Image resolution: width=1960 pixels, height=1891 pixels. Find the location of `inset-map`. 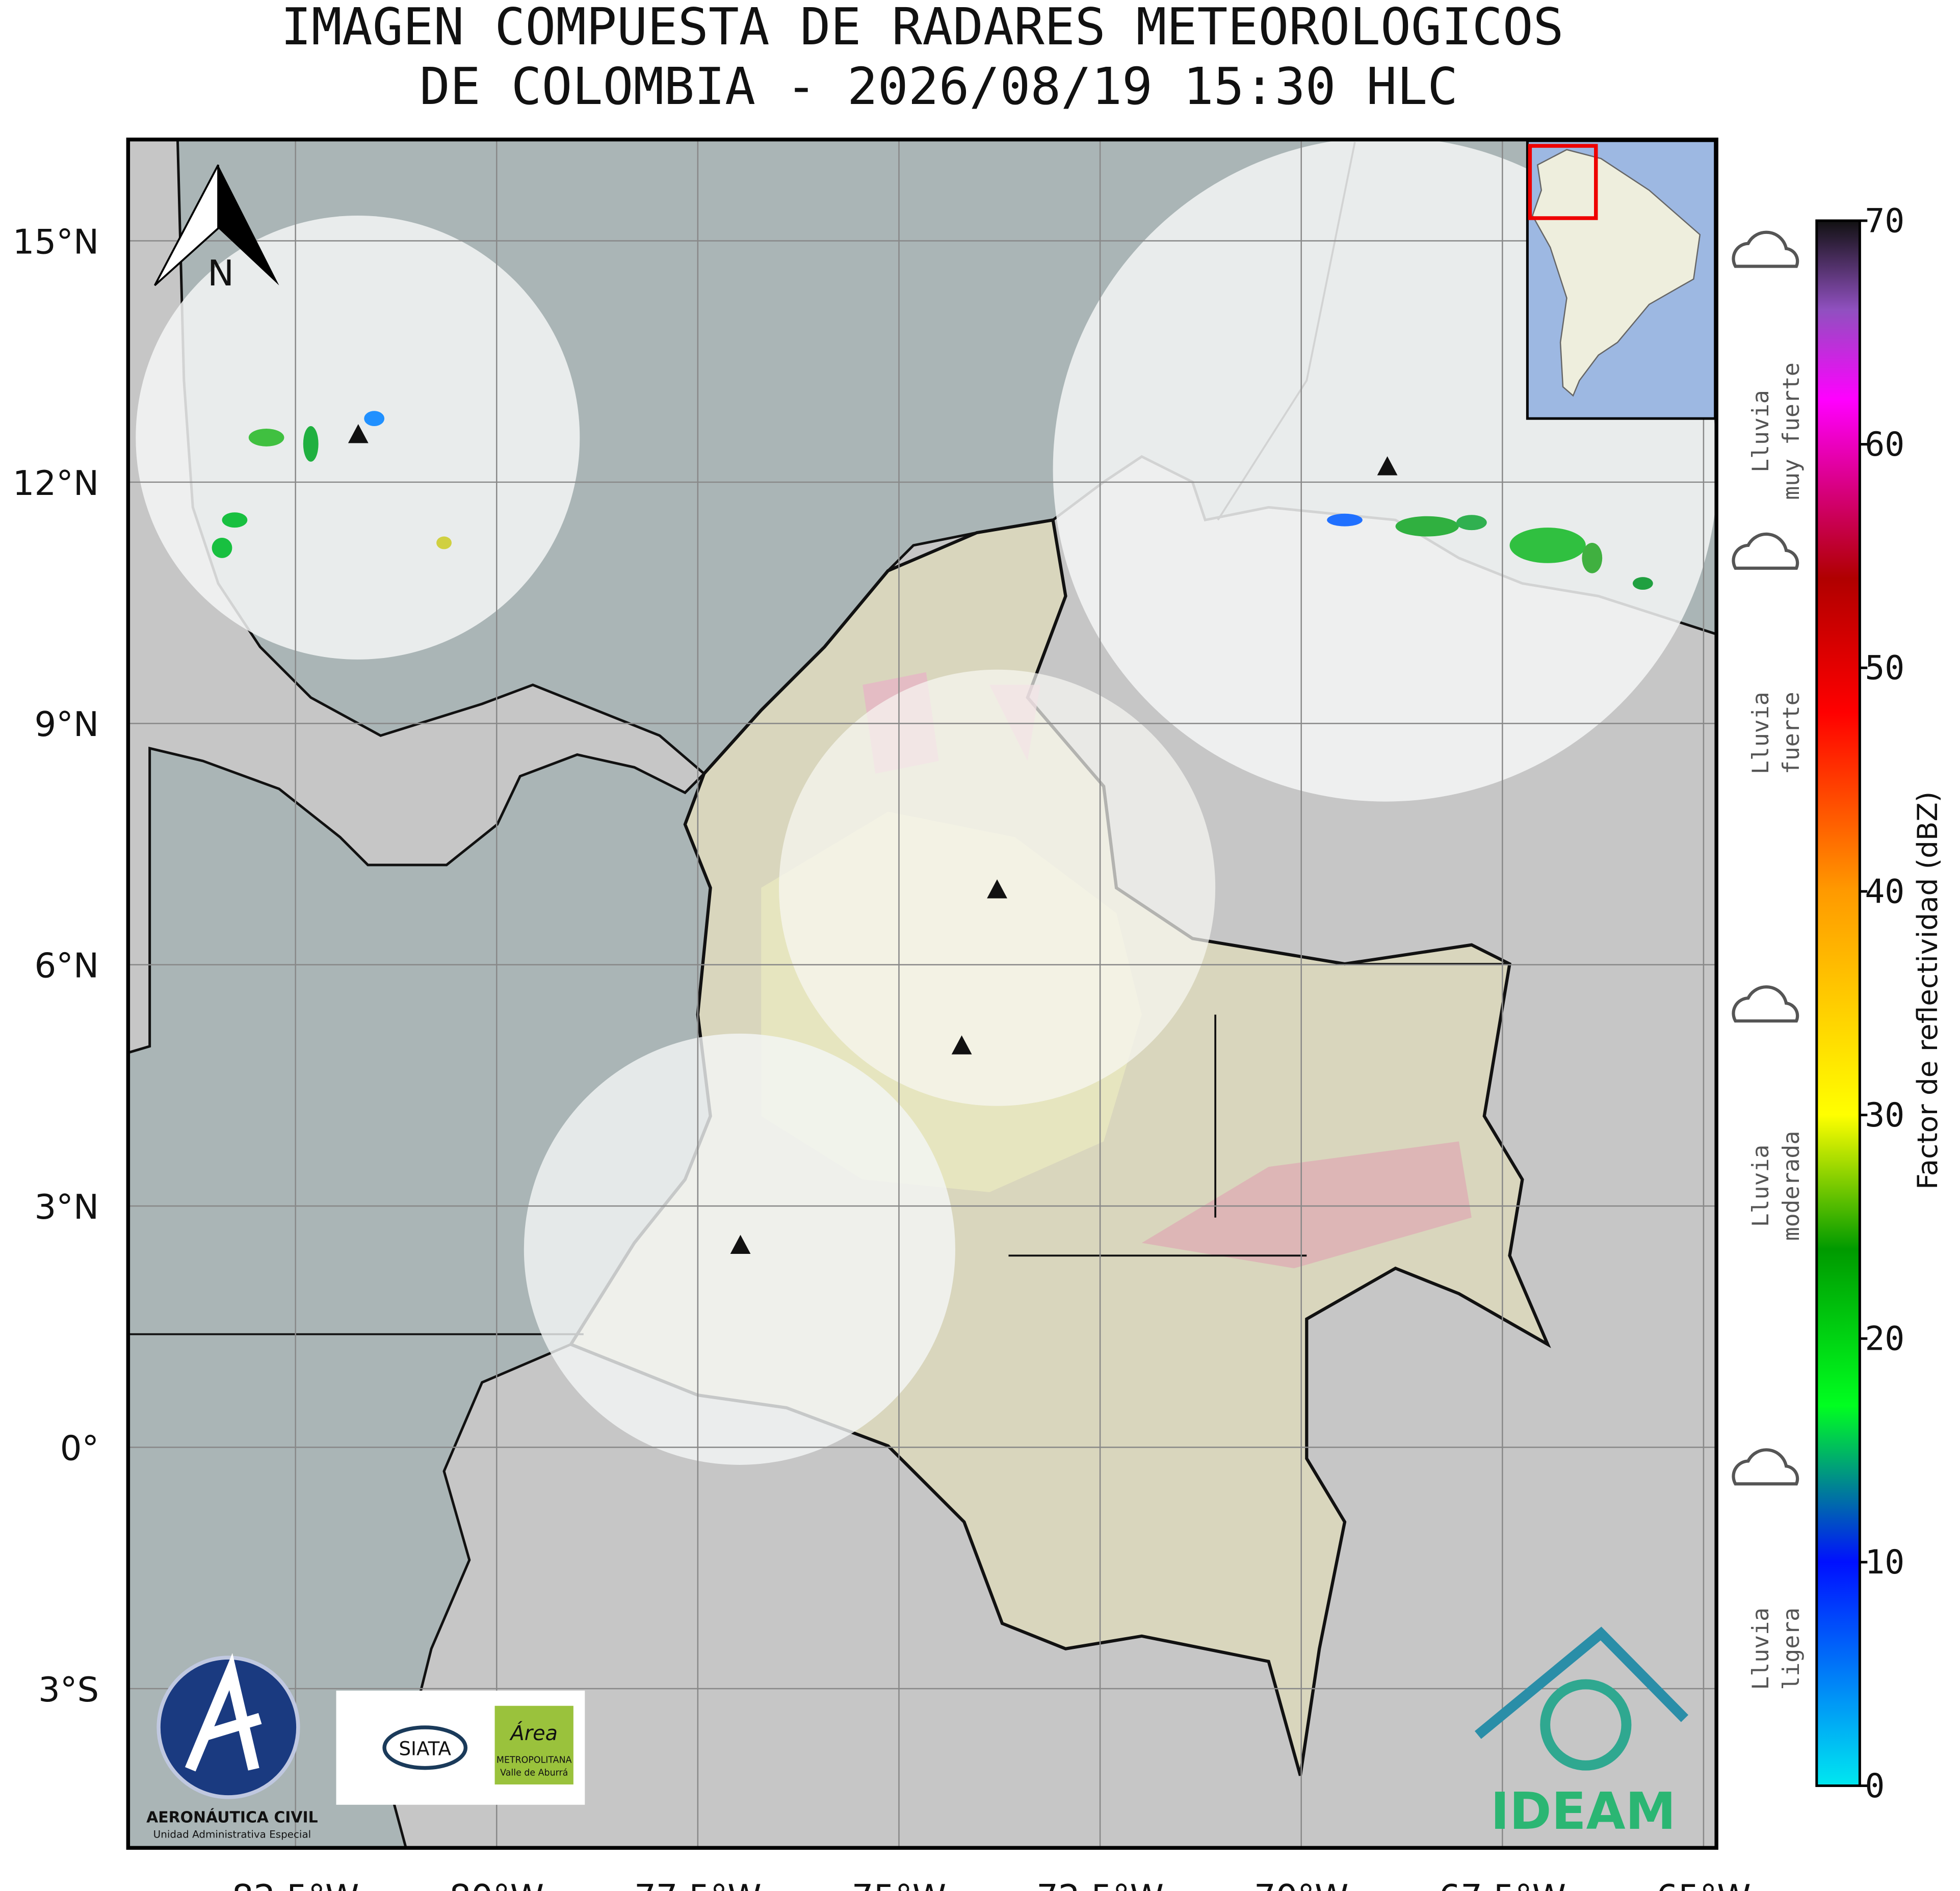

inset-map is located at coordinates (1621, 279).